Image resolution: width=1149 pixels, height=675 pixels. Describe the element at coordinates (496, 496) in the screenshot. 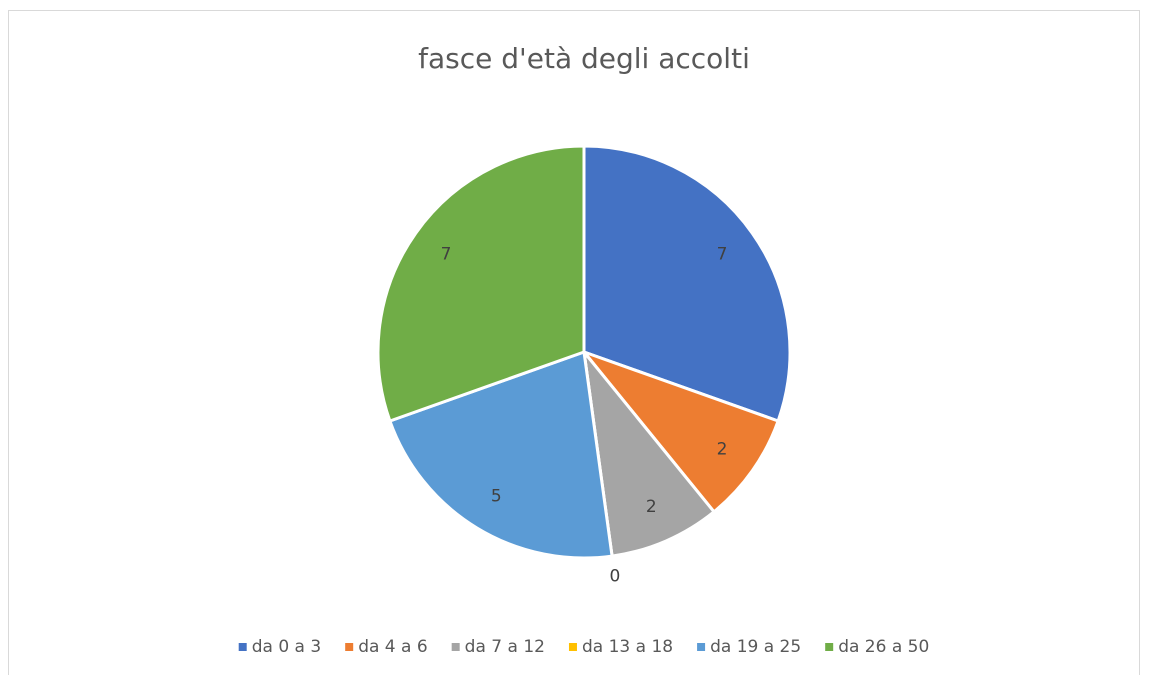

I see `data-label: 5` at that location.